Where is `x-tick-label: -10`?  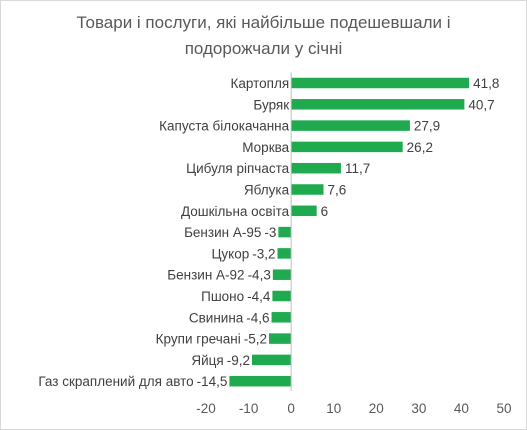
x-tick-label: -10 is located at coordinates (249, 408).